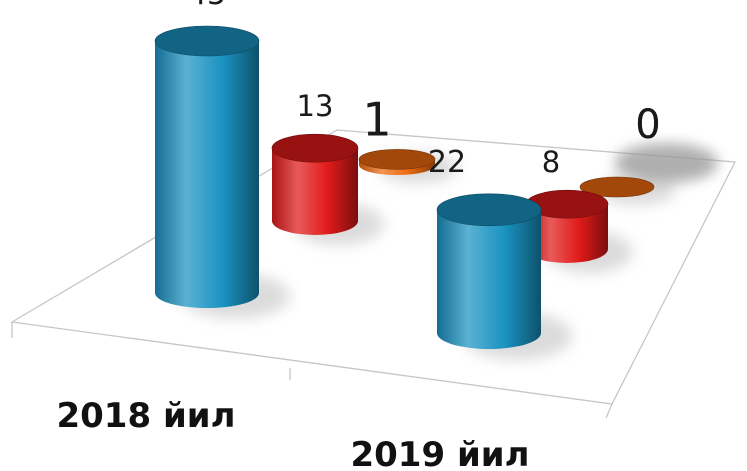 This screenshot has width=747, height=471. What do you see at coordinates (666, 163) in the screenshot?
I see `cylinder-shadow` at bounding box center [666, 163].